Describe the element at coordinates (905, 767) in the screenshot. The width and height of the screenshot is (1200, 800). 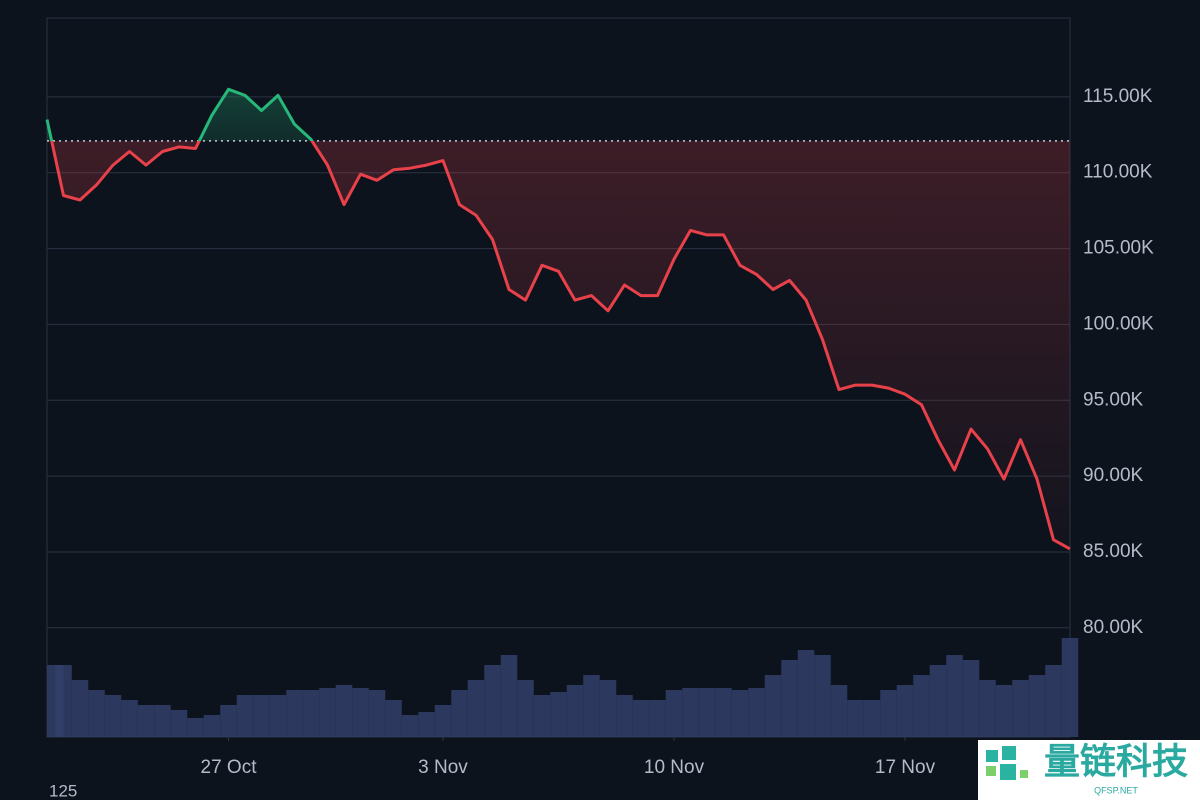
I see `x-tick-label: 17 Nov` at that location.